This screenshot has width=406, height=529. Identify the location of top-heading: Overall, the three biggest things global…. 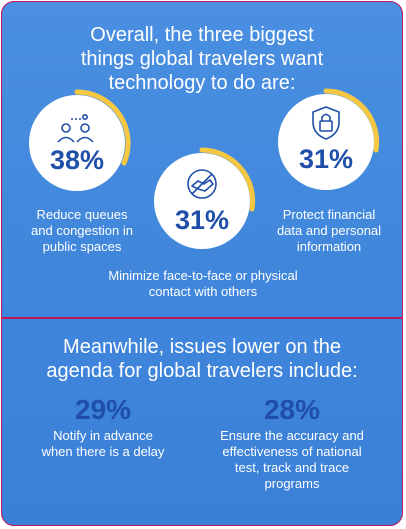
(202, 59).